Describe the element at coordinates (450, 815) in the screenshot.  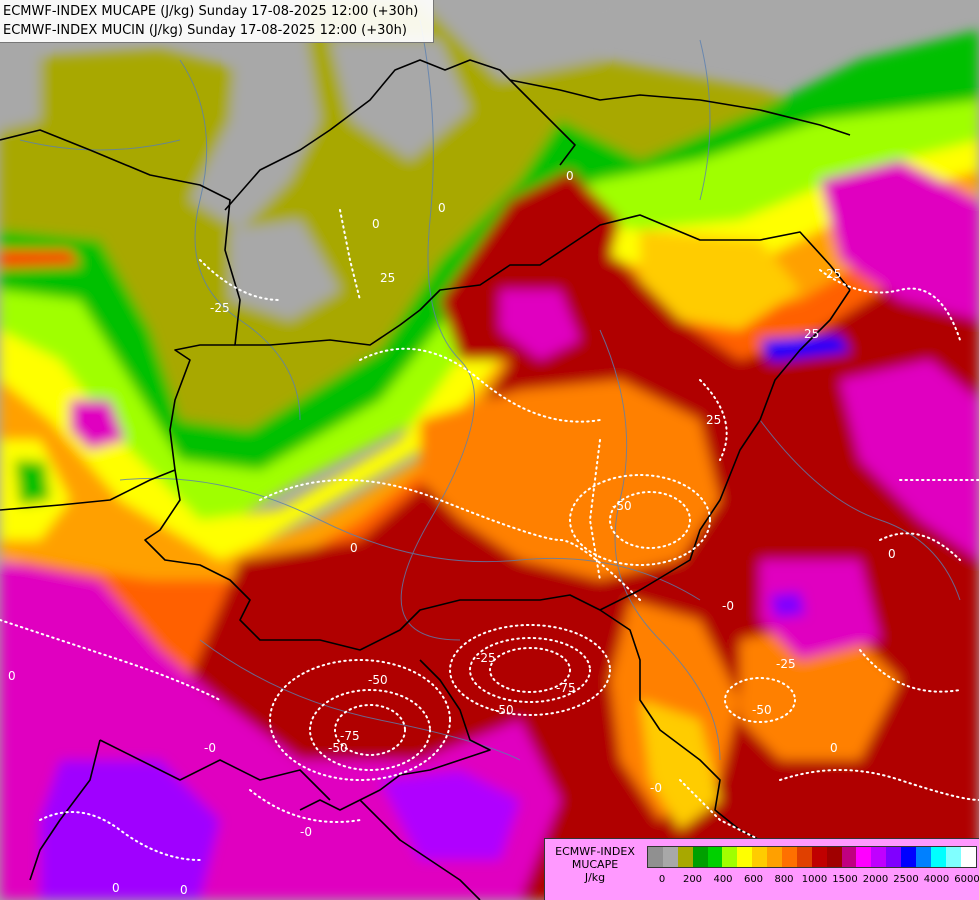
I see `field-purple-s` at that location.